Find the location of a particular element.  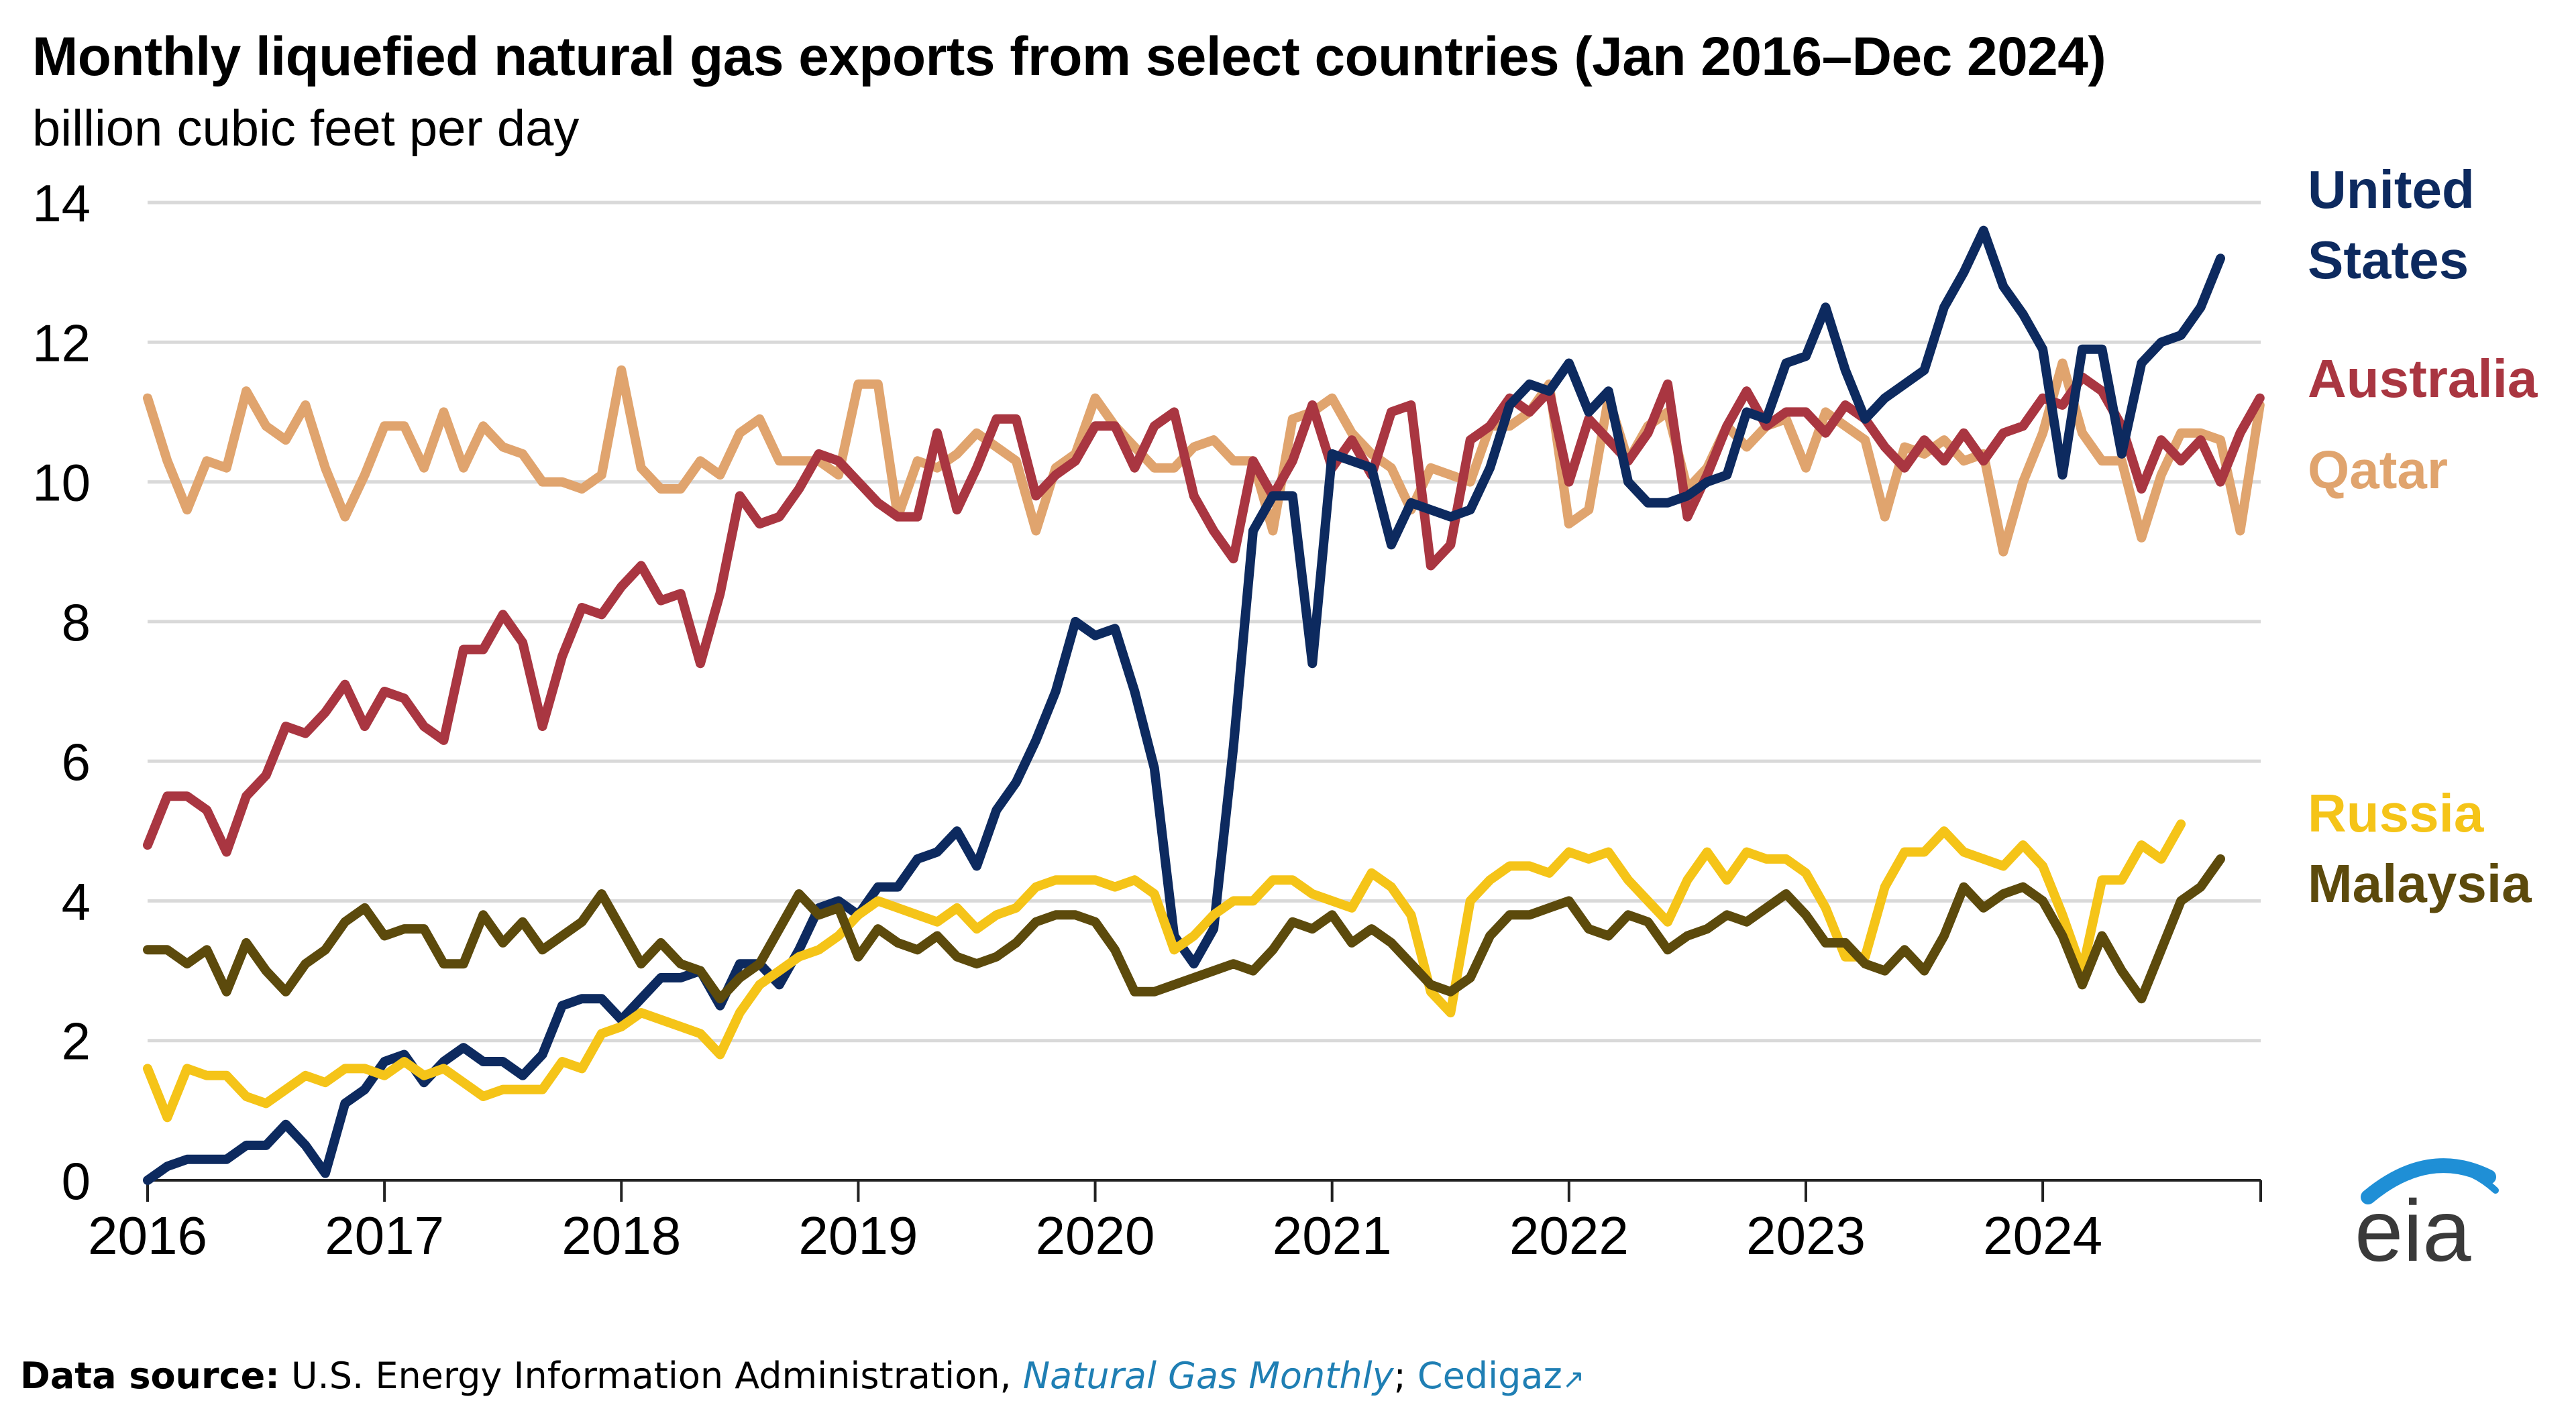

label-australia: Australia is located at coordinates (2423, 378).